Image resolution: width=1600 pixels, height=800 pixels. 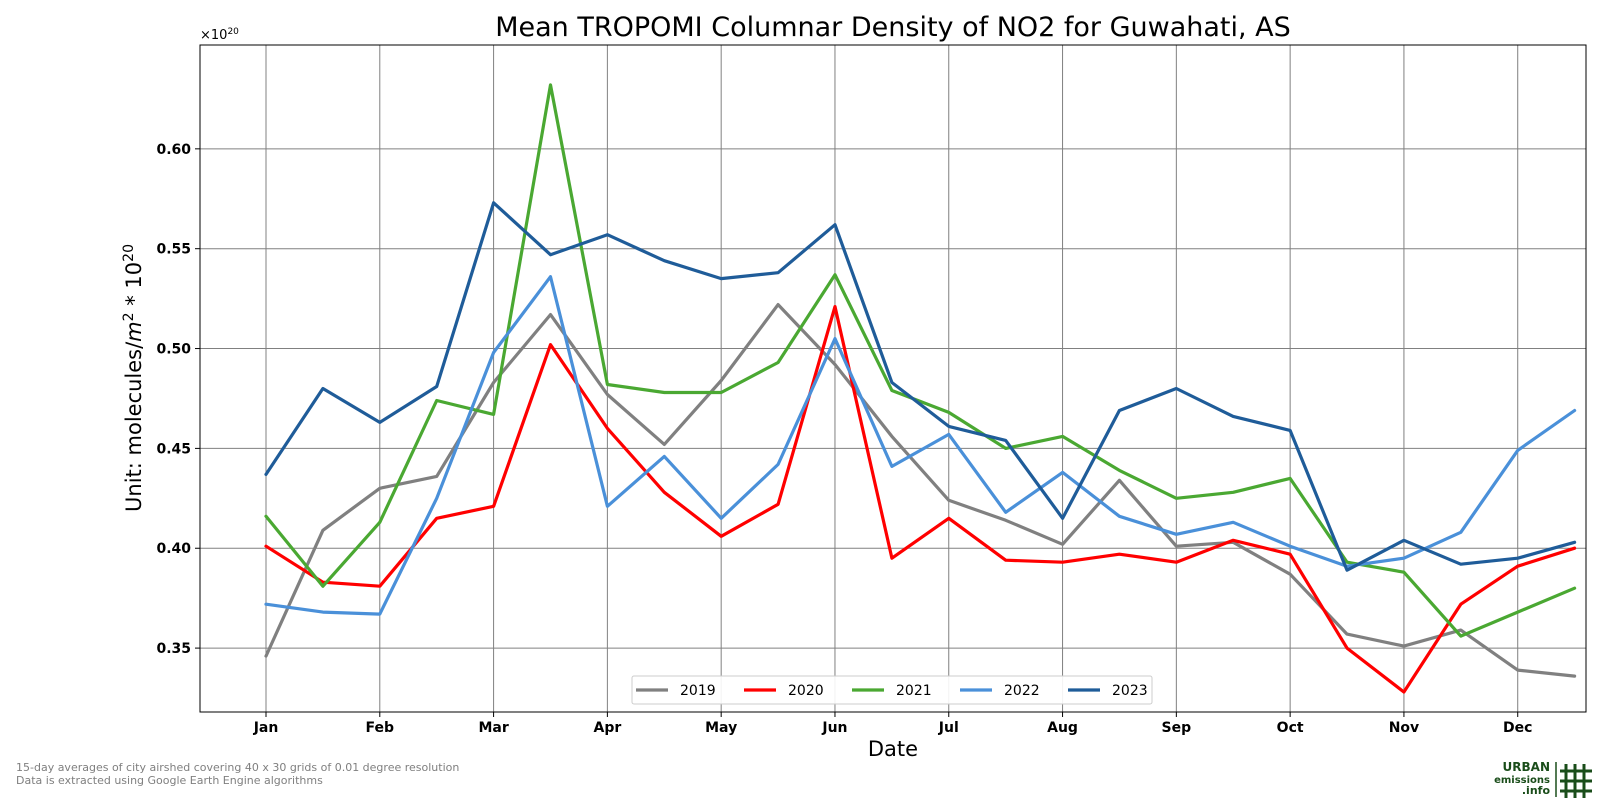 I want to click on y-axis-label-prefix: Unit: molecules/, so click(x=134, y=426).